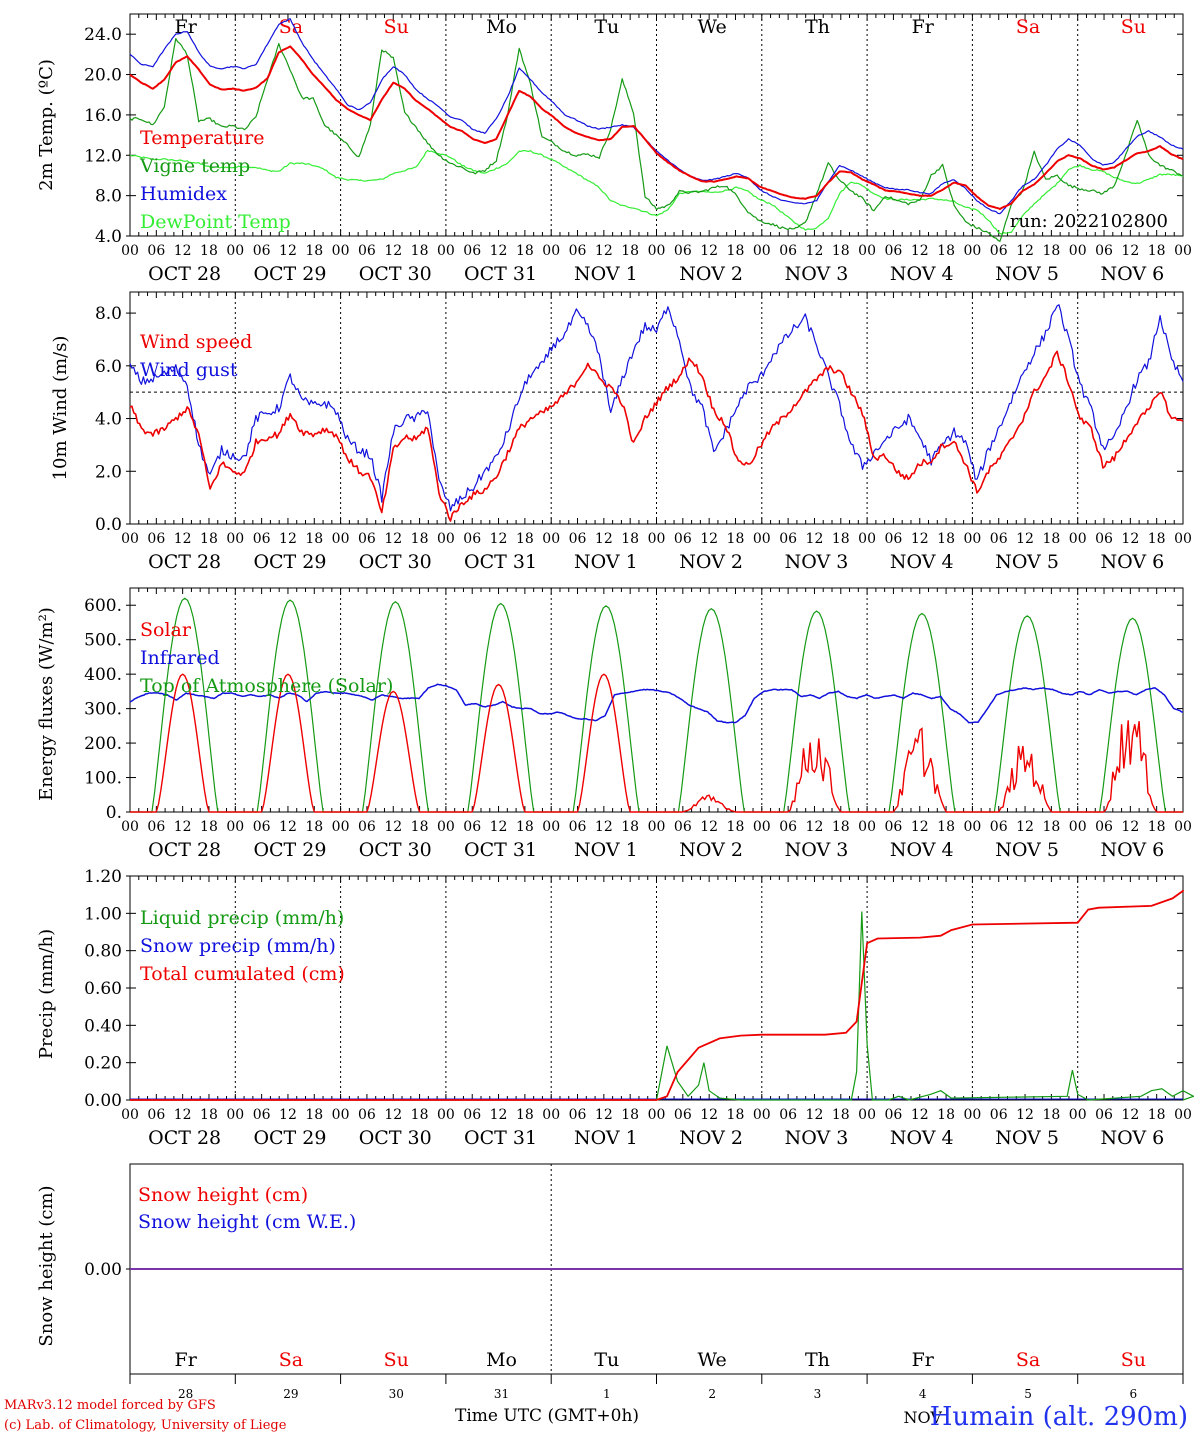 The image size is (1194, 1440). Describe the element at coordinates (290, 1394) in the screenshot. I see `day-number-label: 29` at that location.